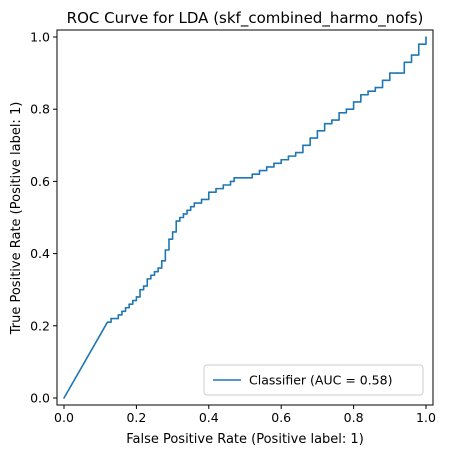 This screenshot has width=453, height=455. I want to click on y-tick-label: 0.0, so click(40, 398).